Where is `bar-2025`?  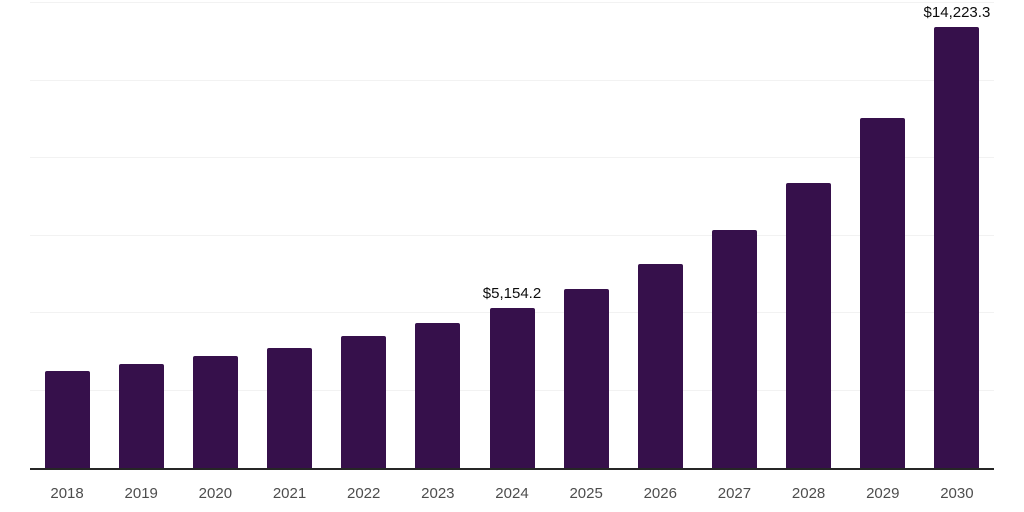
bar-2025 is located at coordinates (586, 378).